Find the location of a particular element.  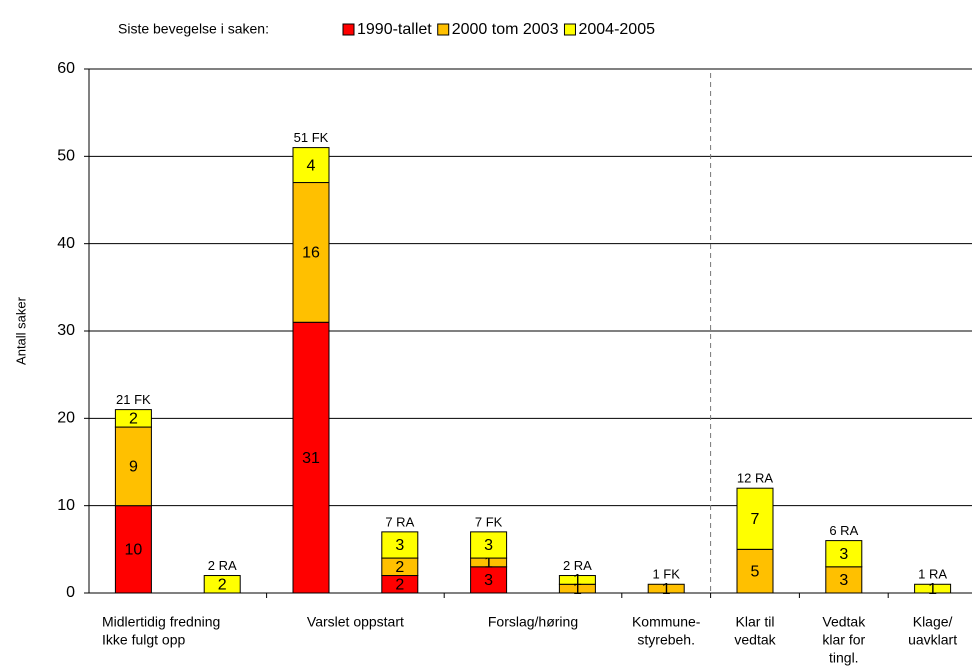

value-label: 16 is located at coordinates (311, 253).